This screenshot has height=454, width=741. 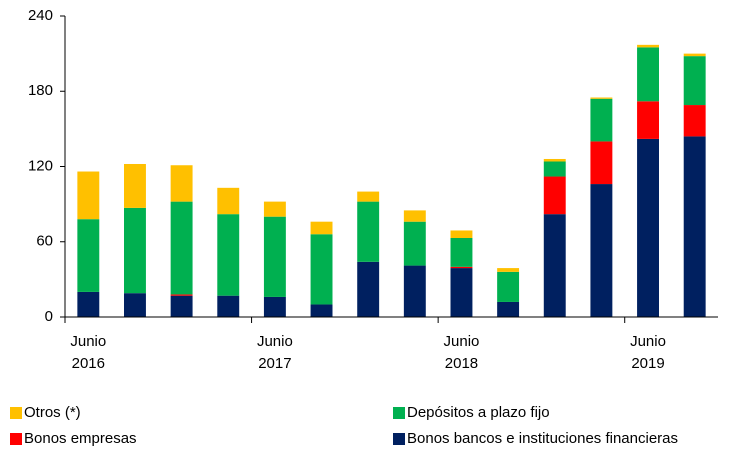 I want to click on y-tick-label: 120, so click(x=40, y=165).